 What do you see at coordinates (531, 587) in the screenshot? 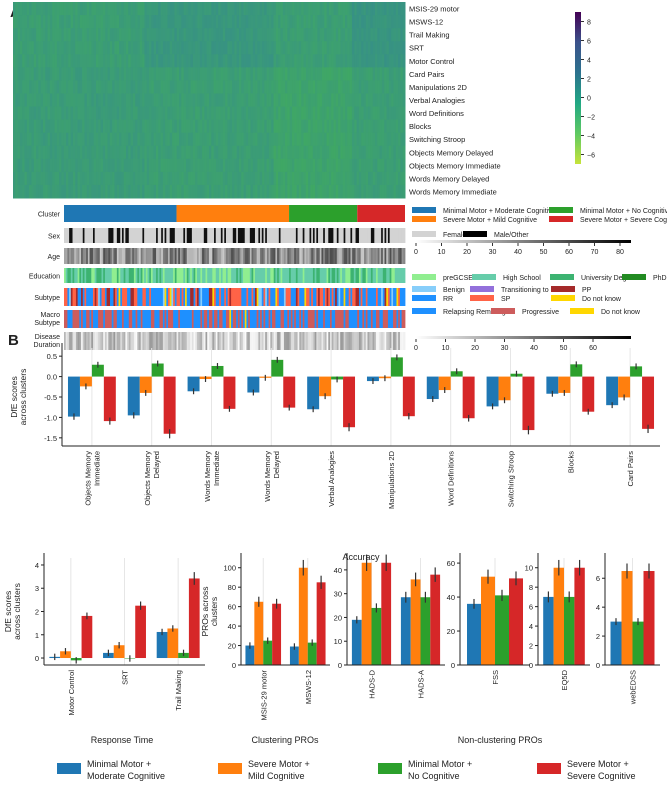
I see `y-tick-label: 8` at bounding box center [531, 587].